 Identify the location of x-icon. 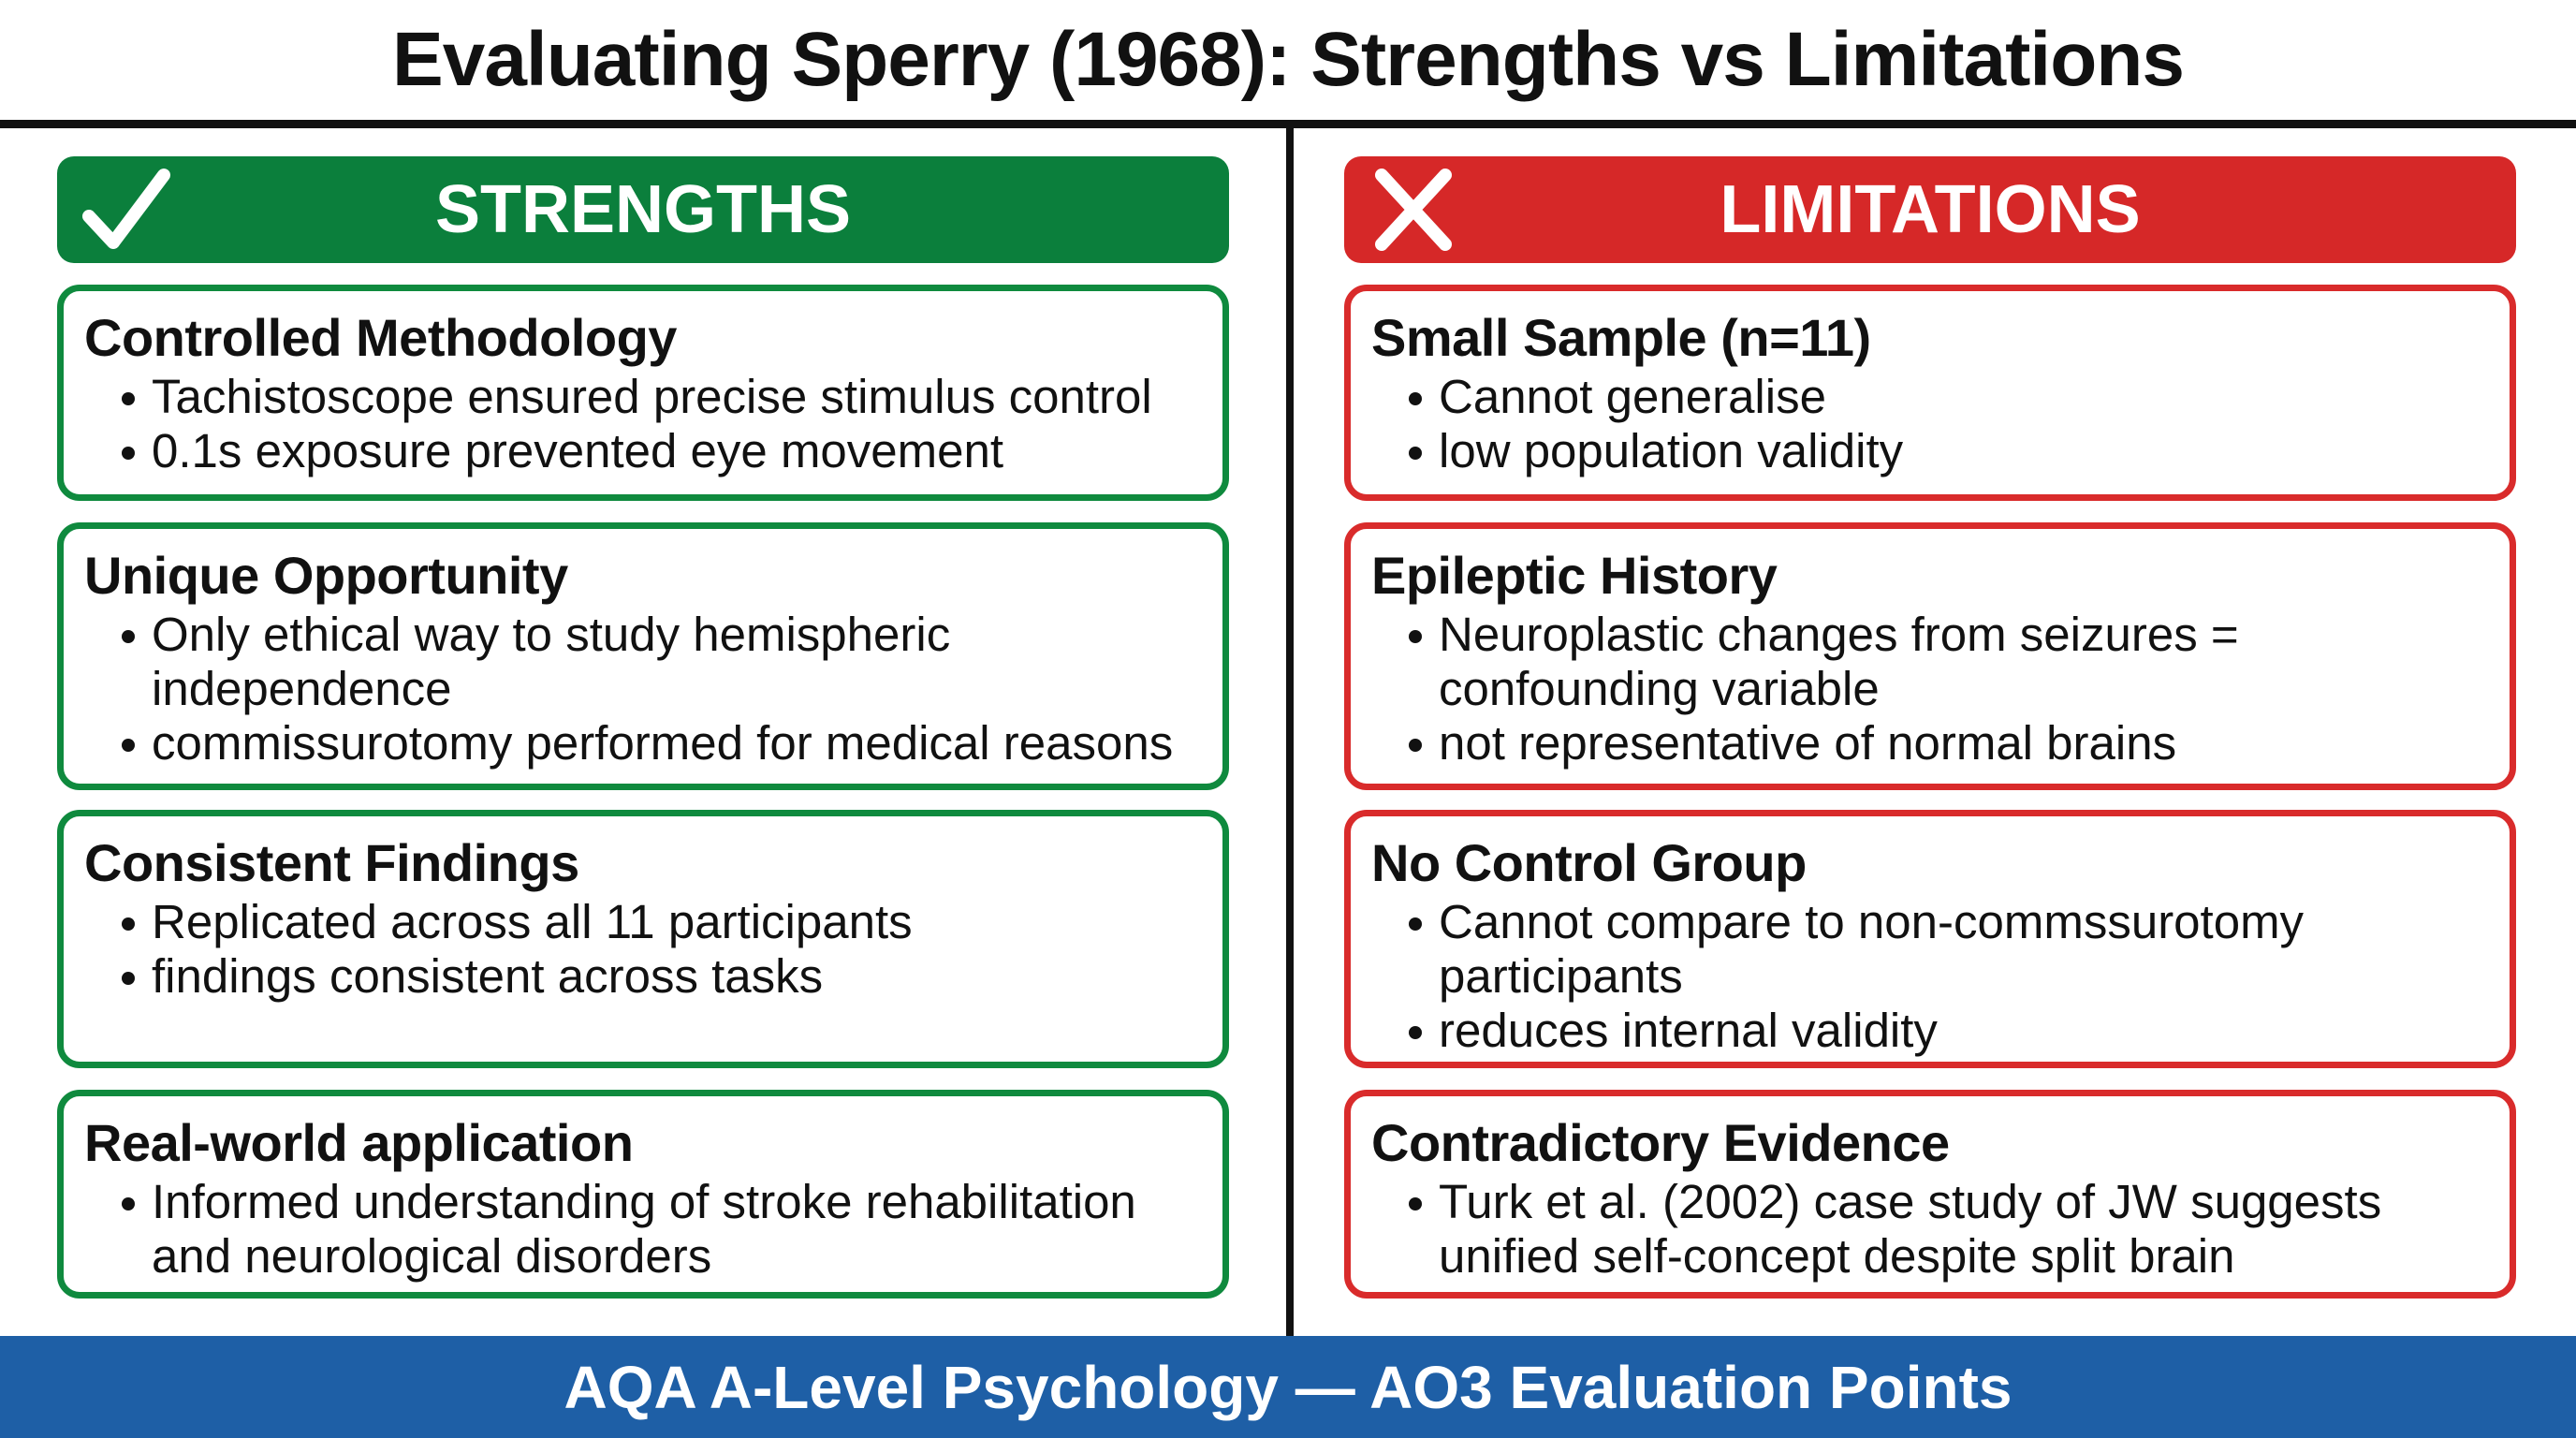
(1413, 210).